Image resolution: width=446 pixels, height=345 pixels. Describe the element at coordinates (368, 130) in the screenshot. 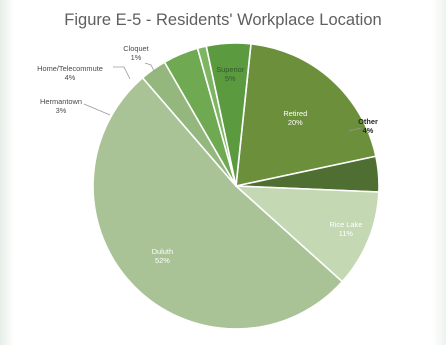

I see `slice-value-other: 4%` at that location.